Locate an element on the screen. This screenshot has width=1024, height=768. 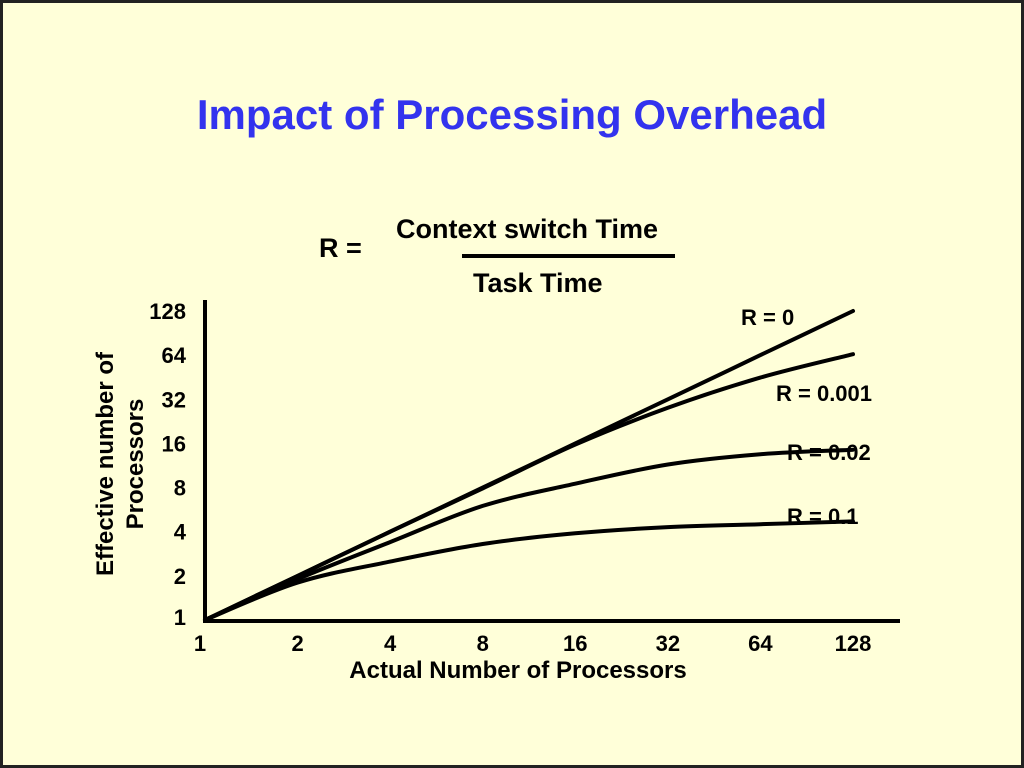
x-axis-label: Actual Number of Processors is located at coordinates (517, 670).